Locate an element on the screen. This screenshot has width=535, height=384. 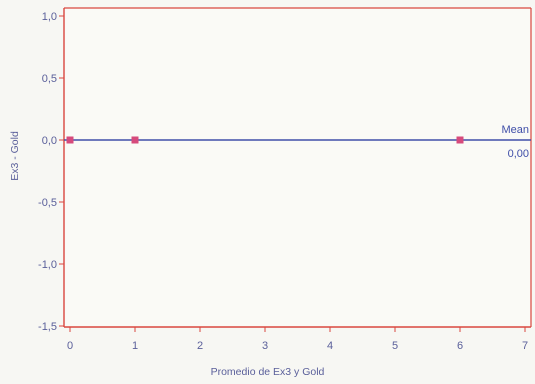
x-tick-label: 6 is located at coordinates (460, 346).